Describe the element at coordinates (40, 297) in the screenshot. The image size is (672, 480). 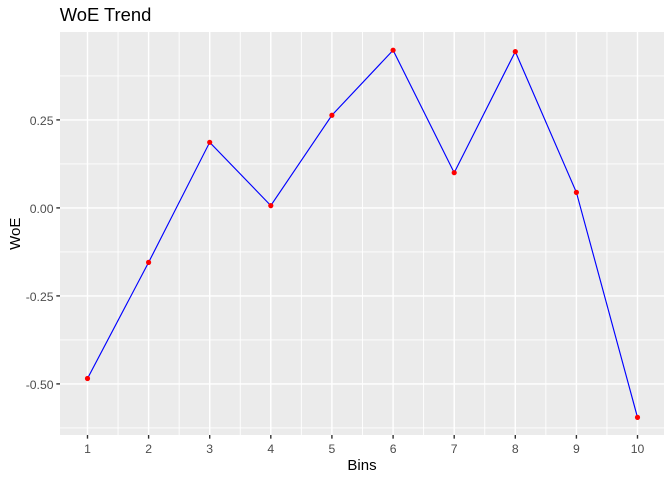
I see `svg-text: -0.25` at that location.